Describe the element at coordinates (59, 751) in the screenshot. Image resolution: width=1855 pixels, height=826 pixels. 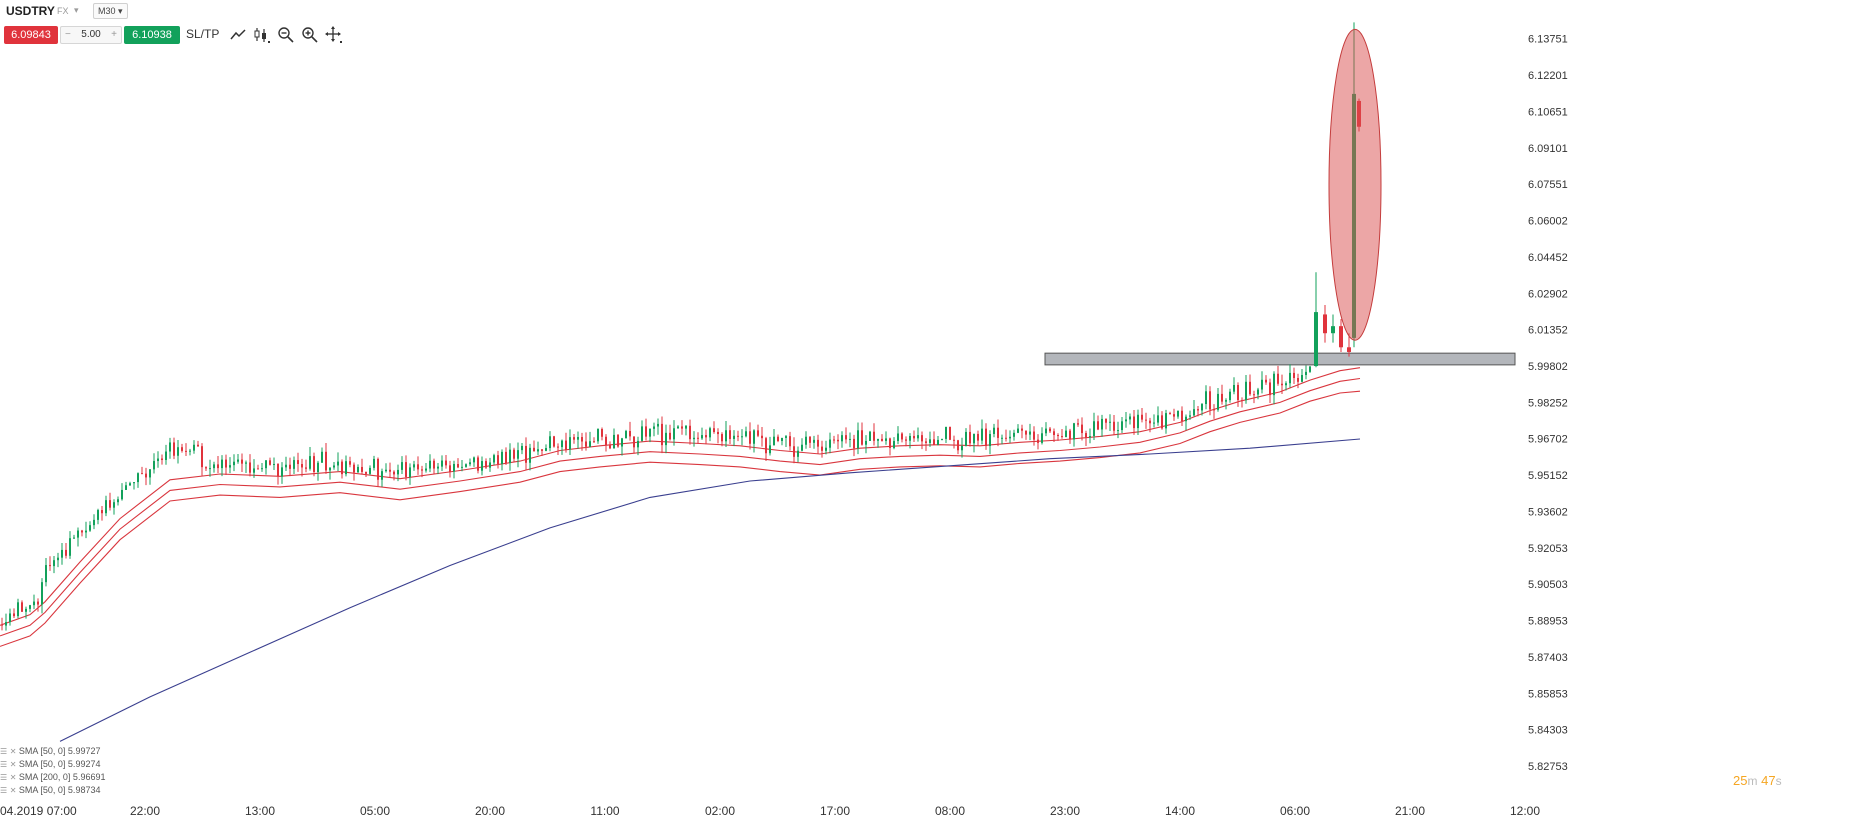
I see `legend-label: SMA [50, 0] 5.99727` at that location.